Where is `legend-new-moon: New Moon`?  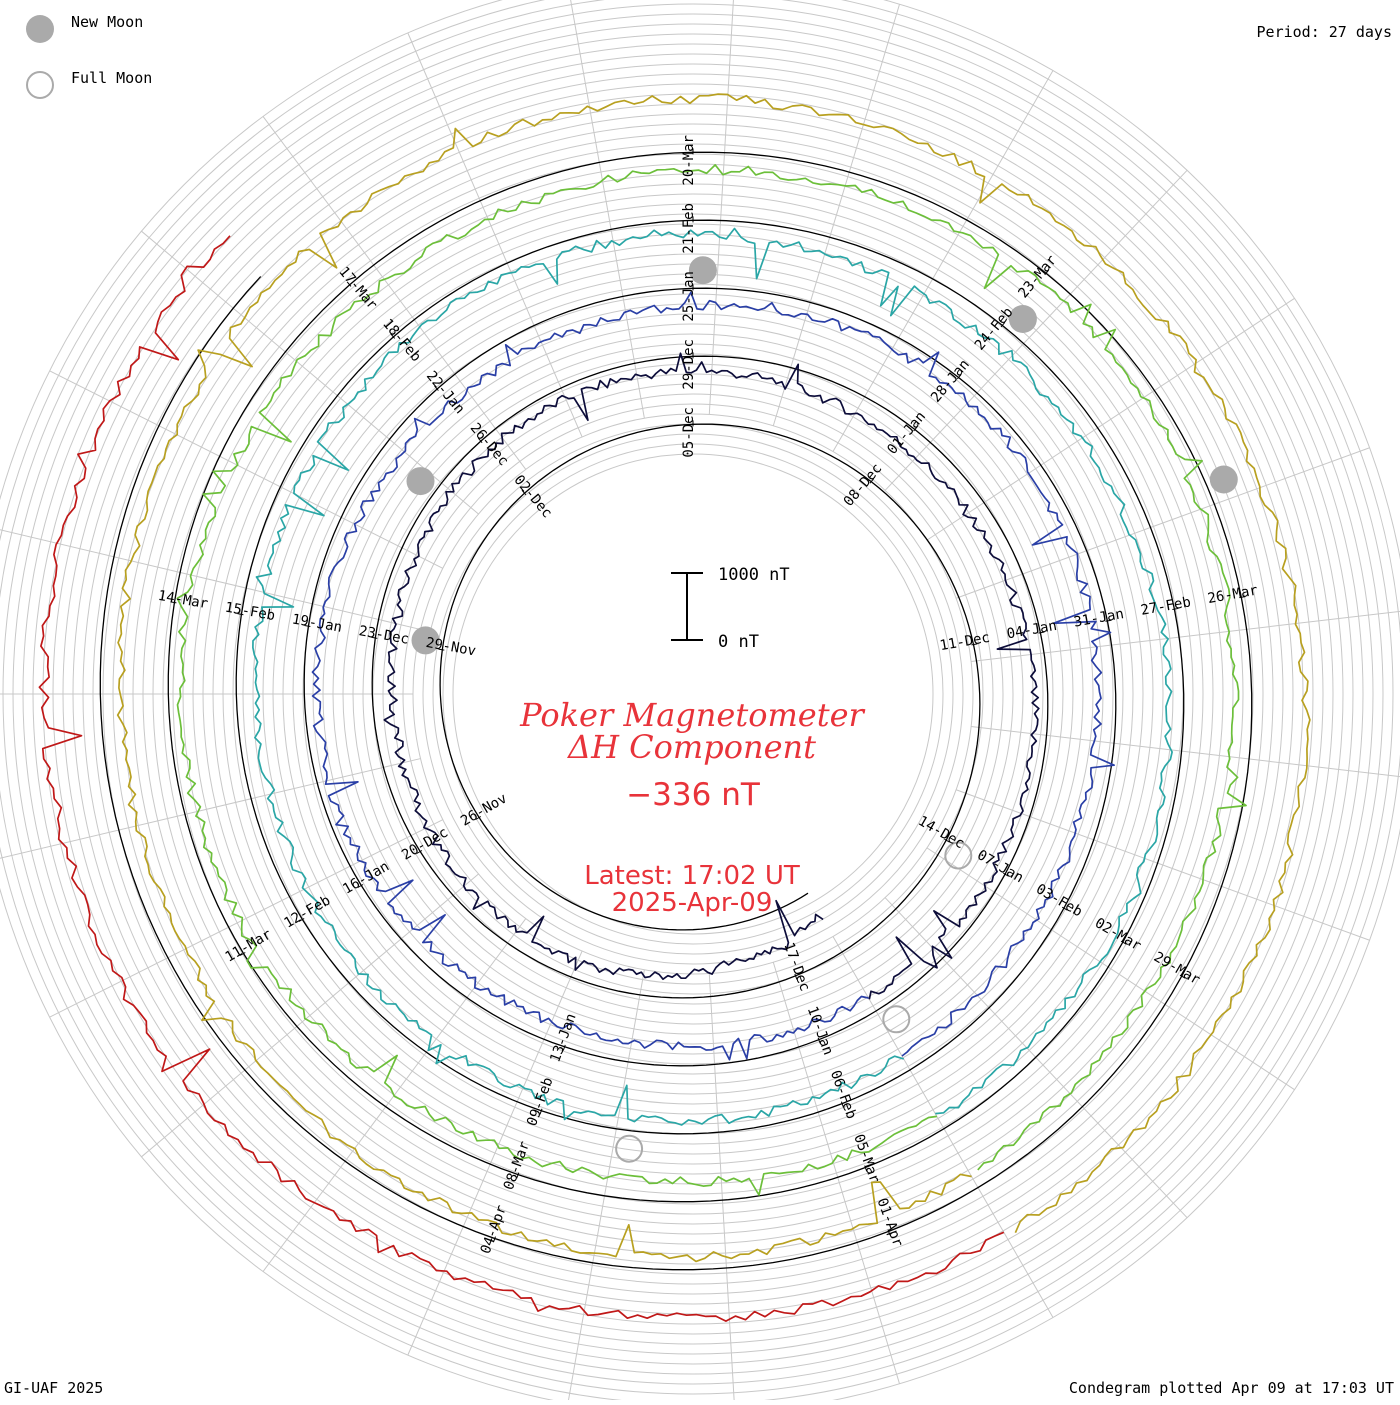 legend-new-moon: New Moon is located at coordinates (85, 28).